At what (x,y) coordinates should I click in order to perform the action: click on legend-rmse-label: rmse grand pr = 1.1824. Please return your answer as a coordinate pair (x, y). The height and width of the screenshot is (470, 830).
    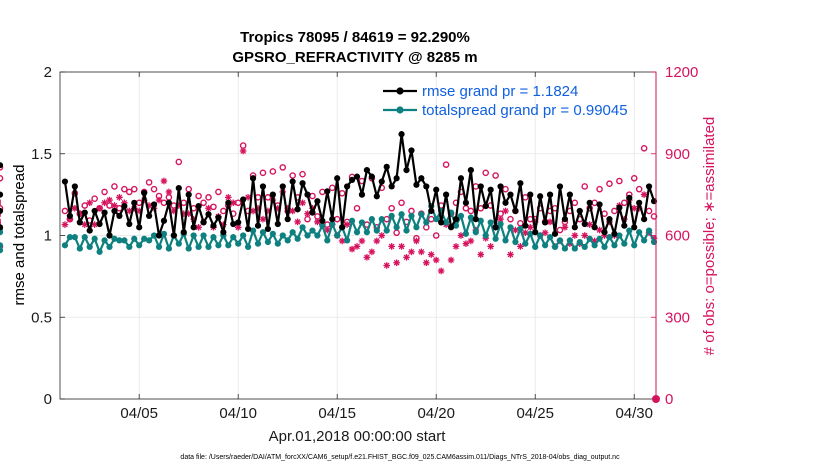
    Looking at the image, I should click on (500, 91).